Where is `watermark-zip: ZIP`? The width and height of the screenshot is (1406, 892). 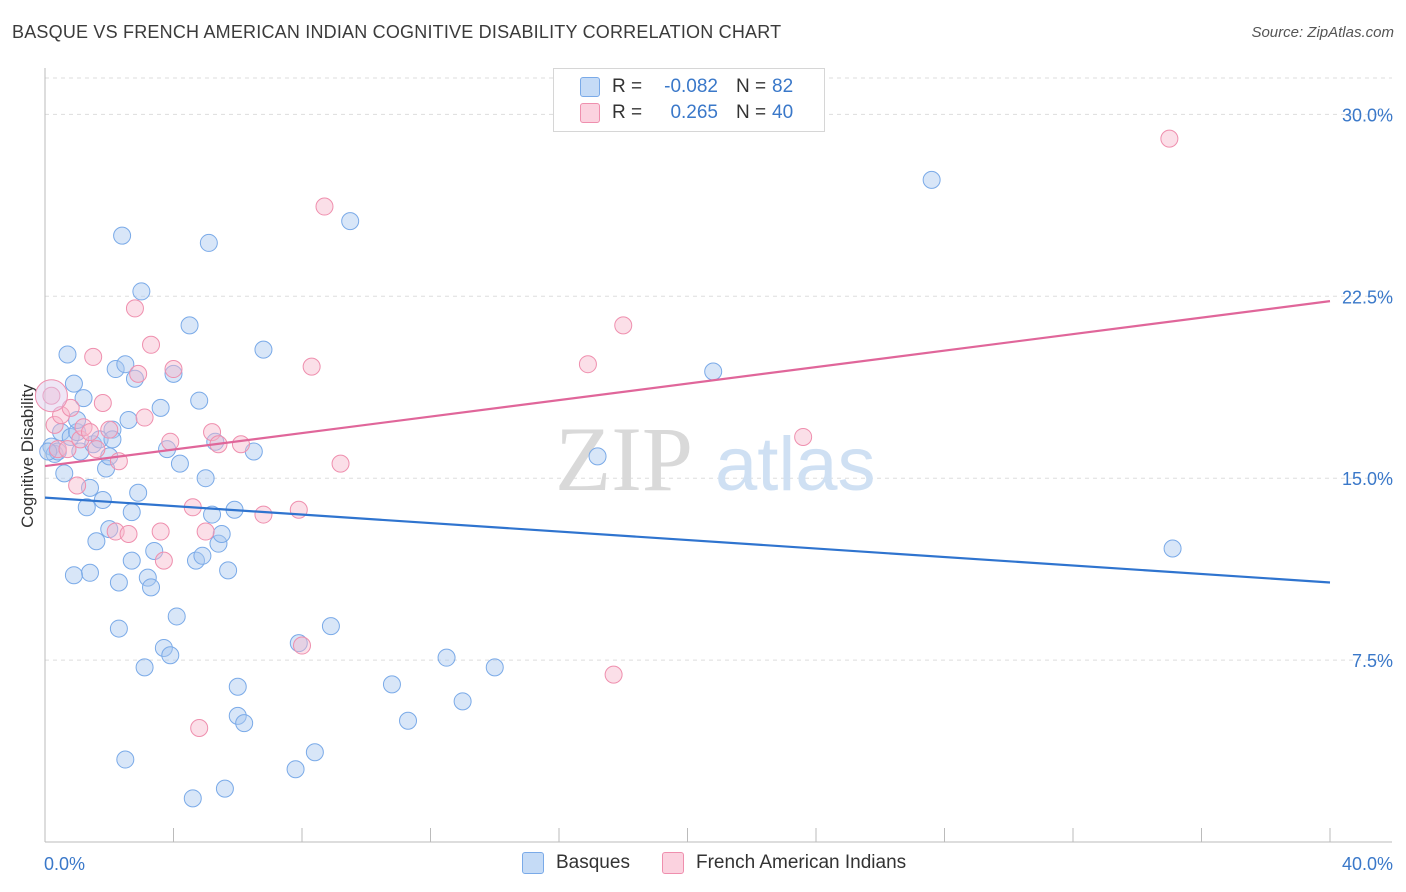 watermark-zip: ZIP is located at coordinates (624, 459).